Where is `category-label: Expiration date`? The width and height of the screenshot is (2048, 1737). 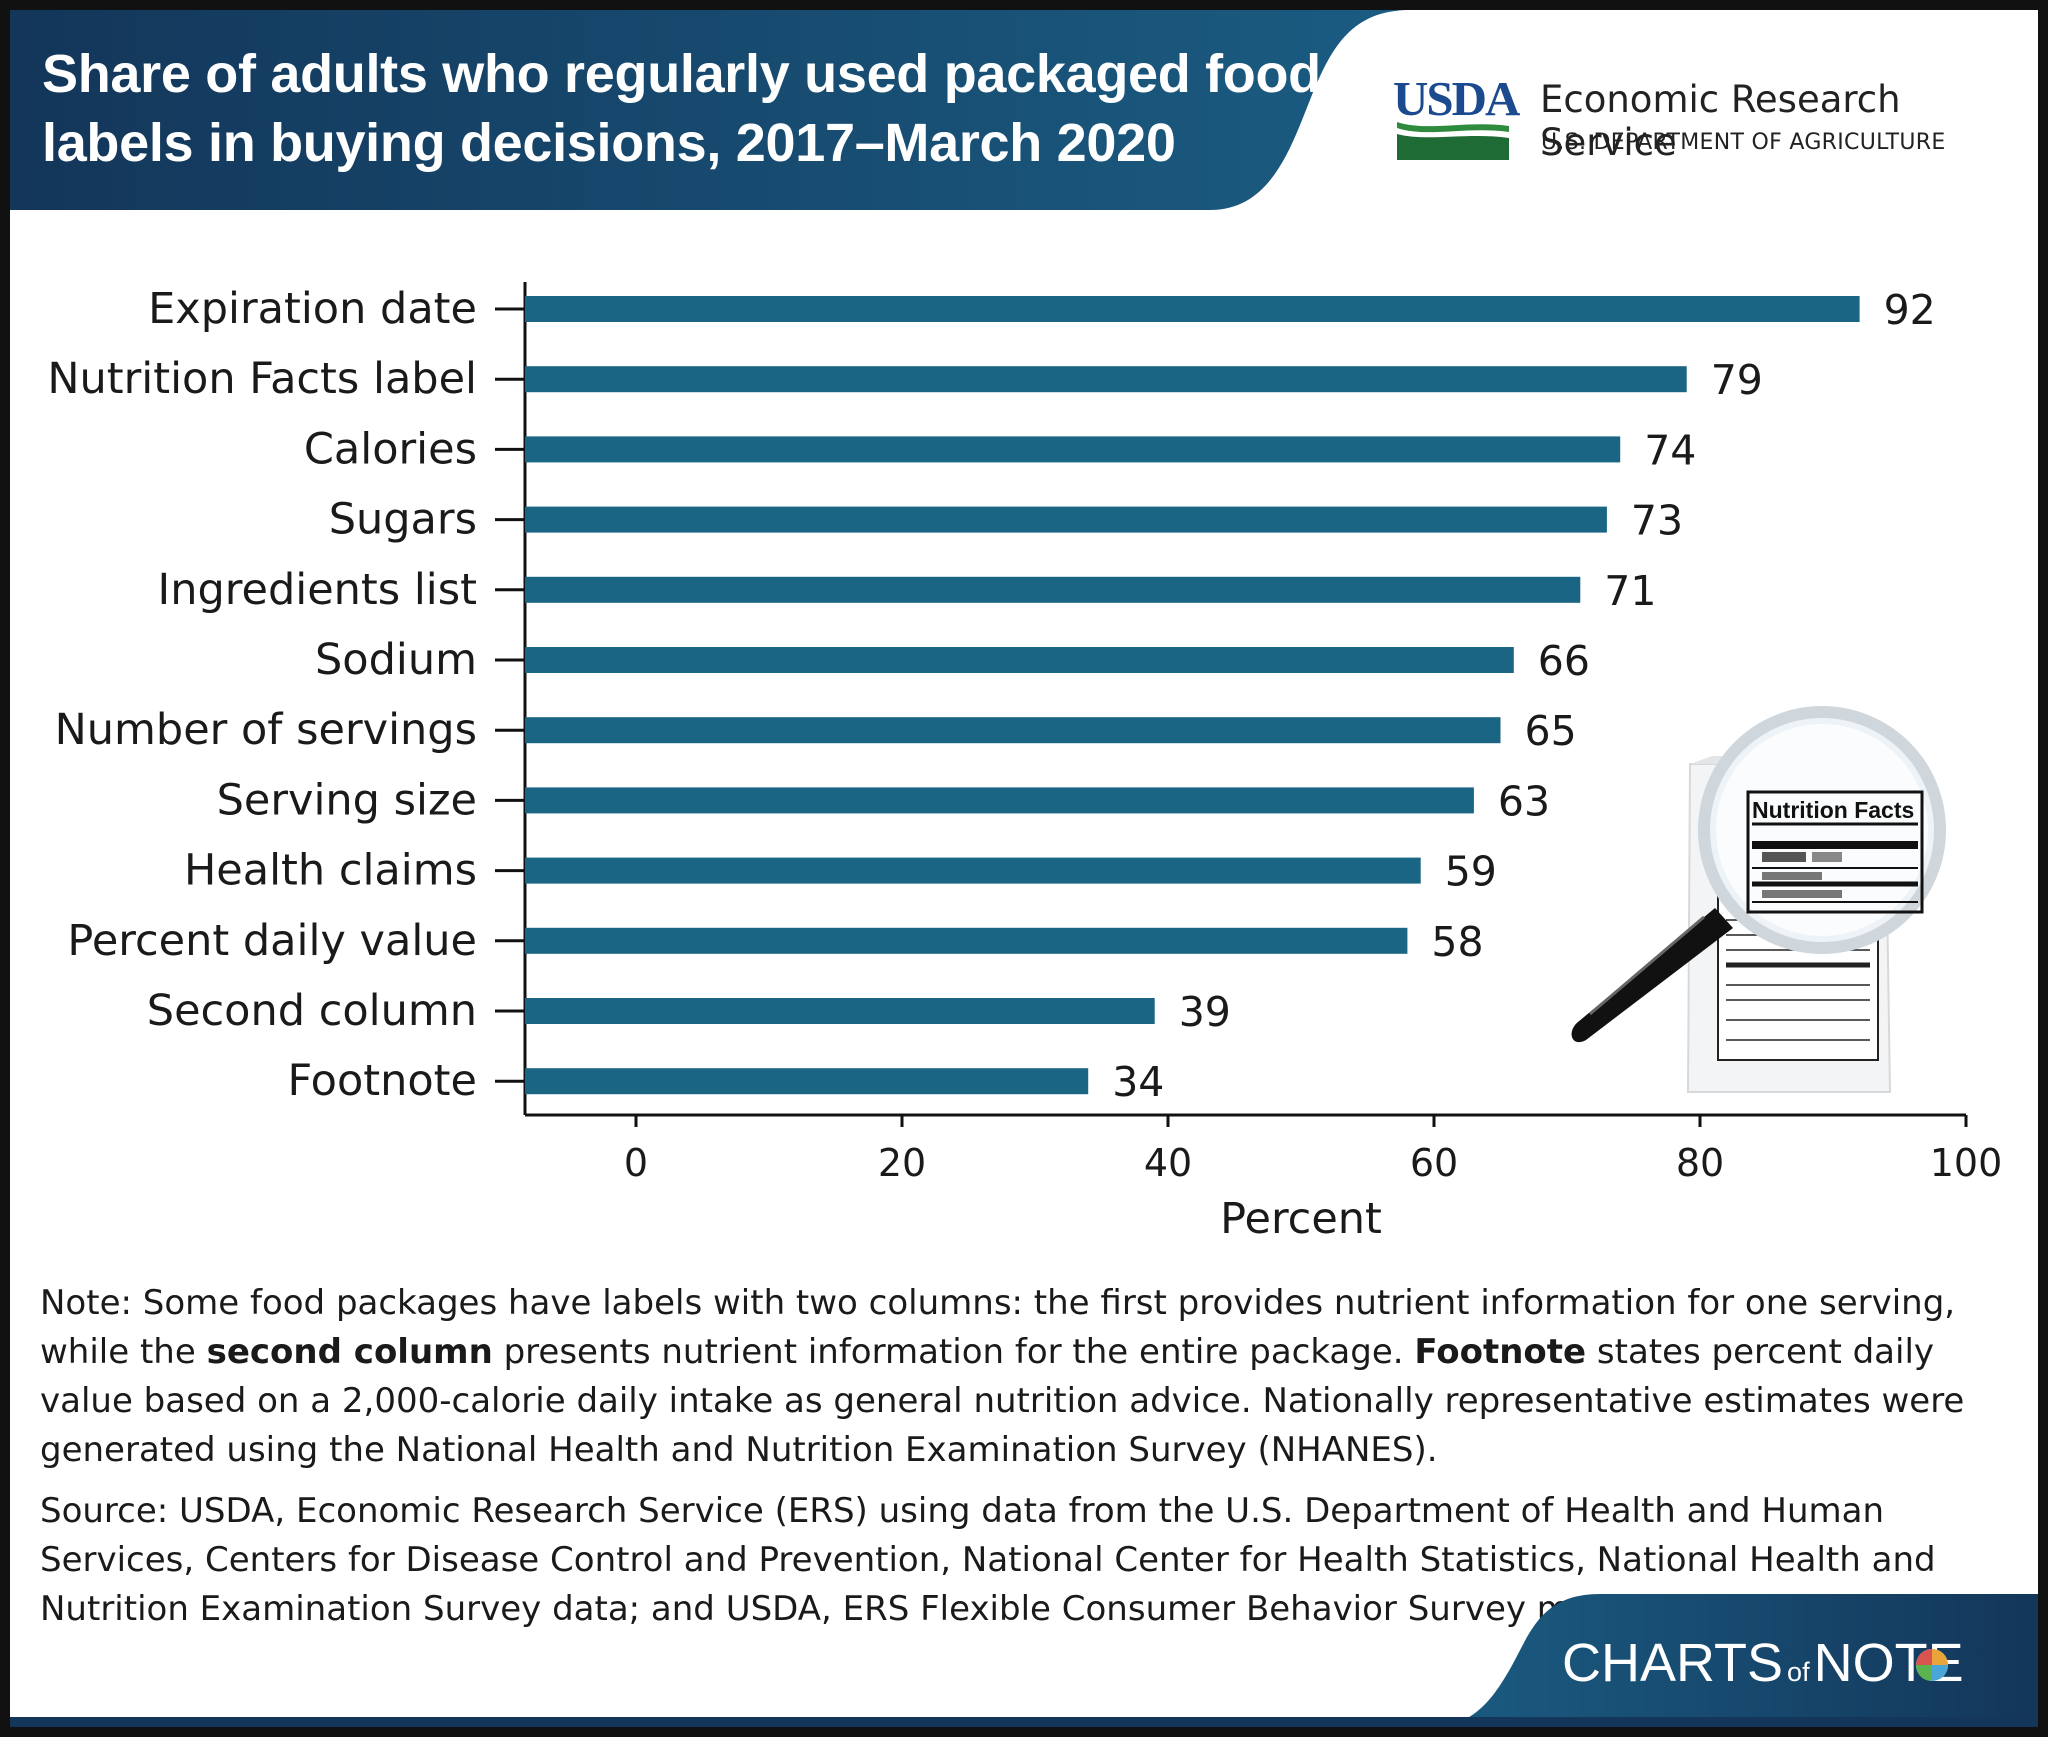
category-label: Expiration date is located at coordinates (312, 309).